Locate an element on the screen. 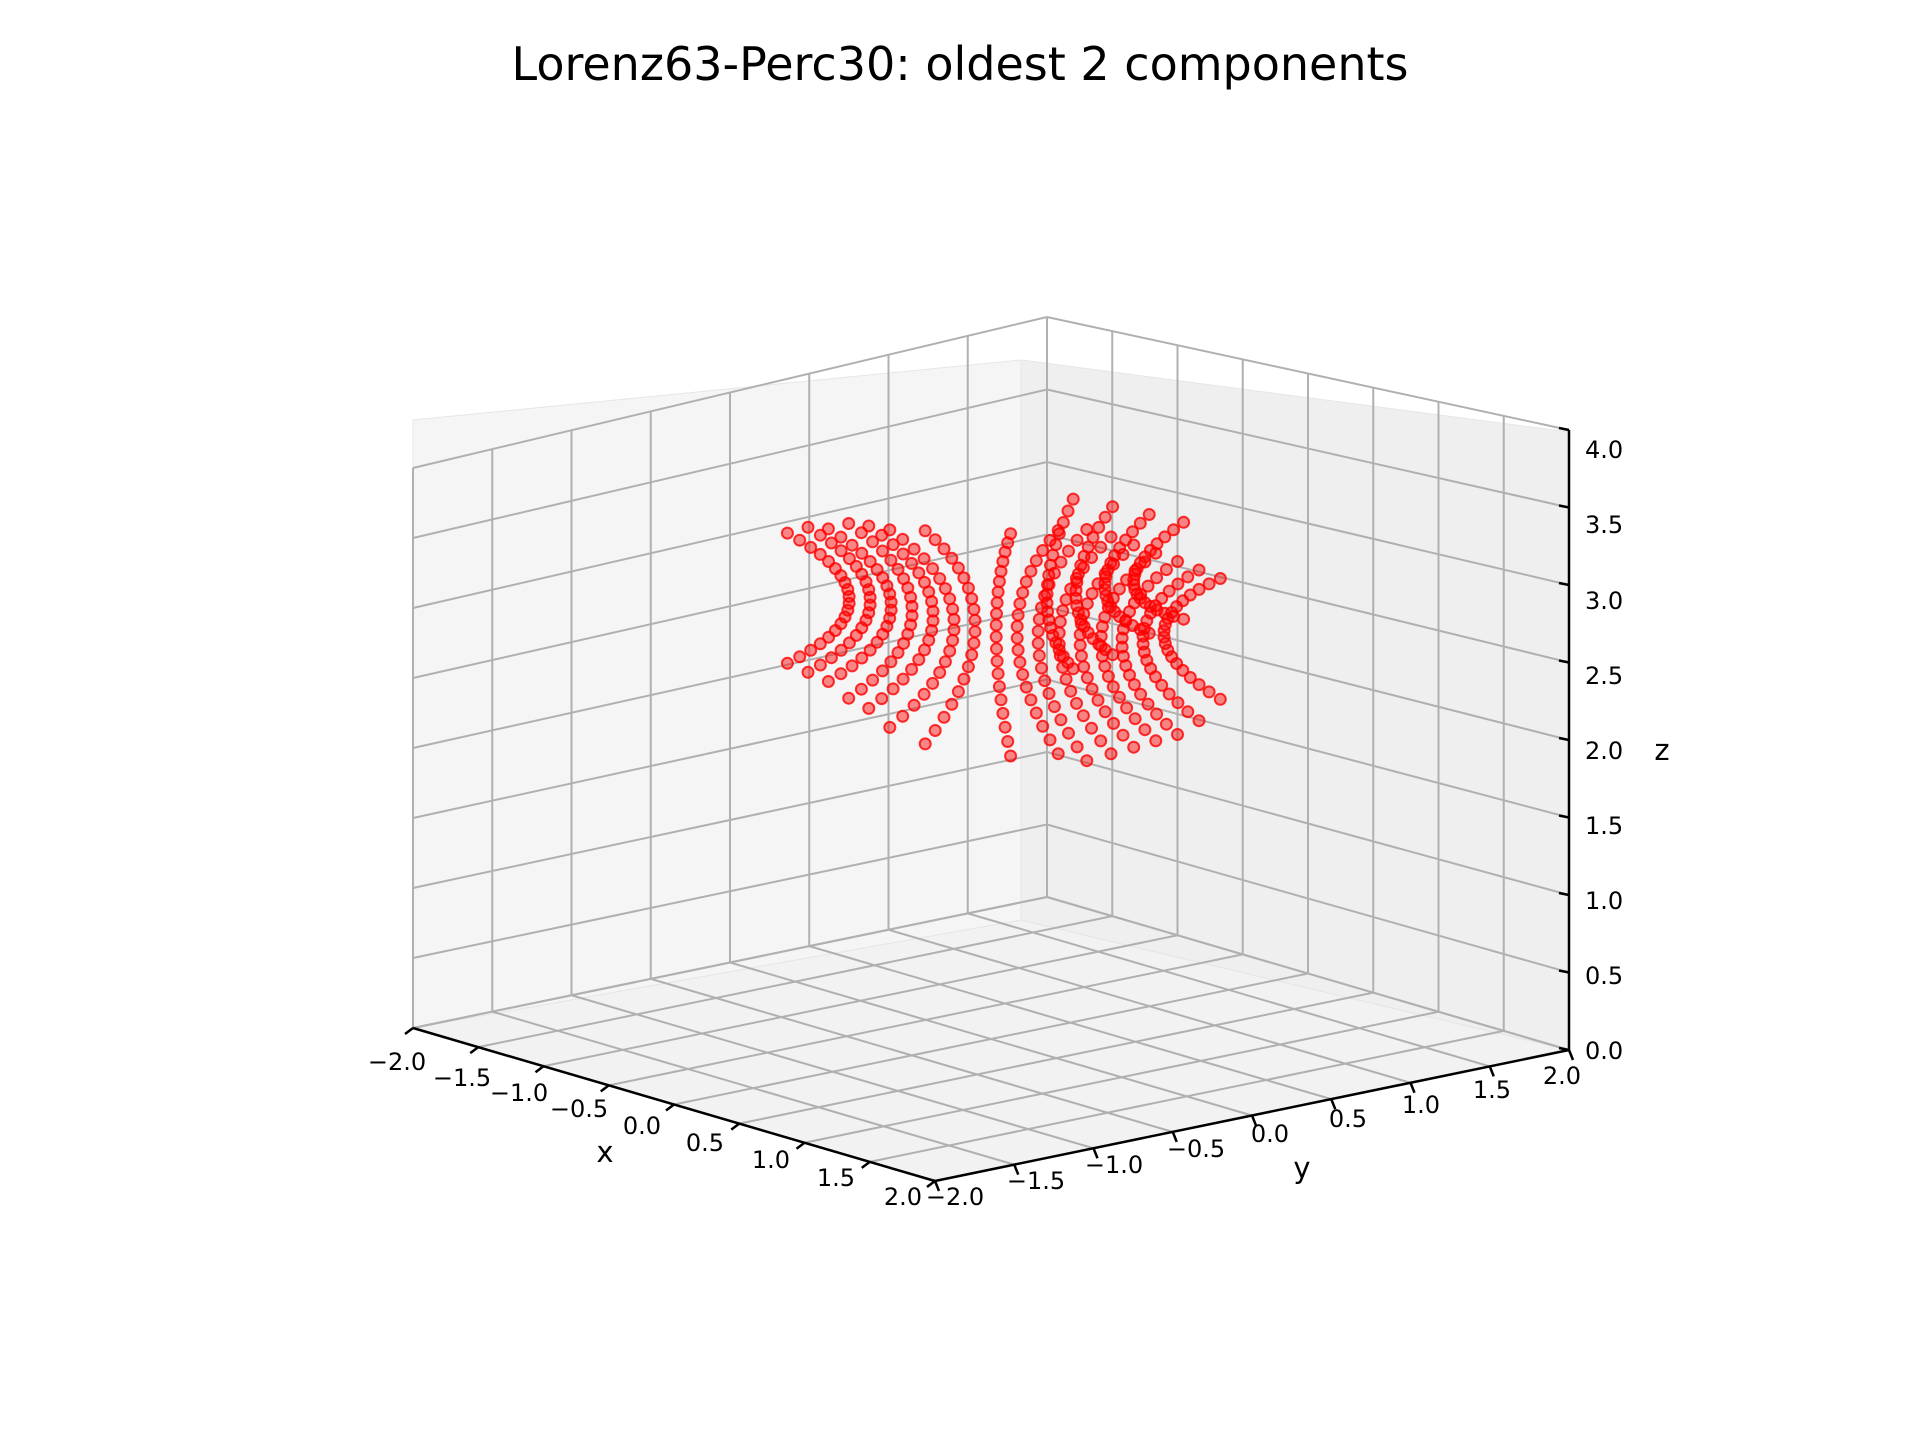 The height and width of the screenshot is (1440, 1920). left-wall-gridline-z is located at coordinates (1308, 523).